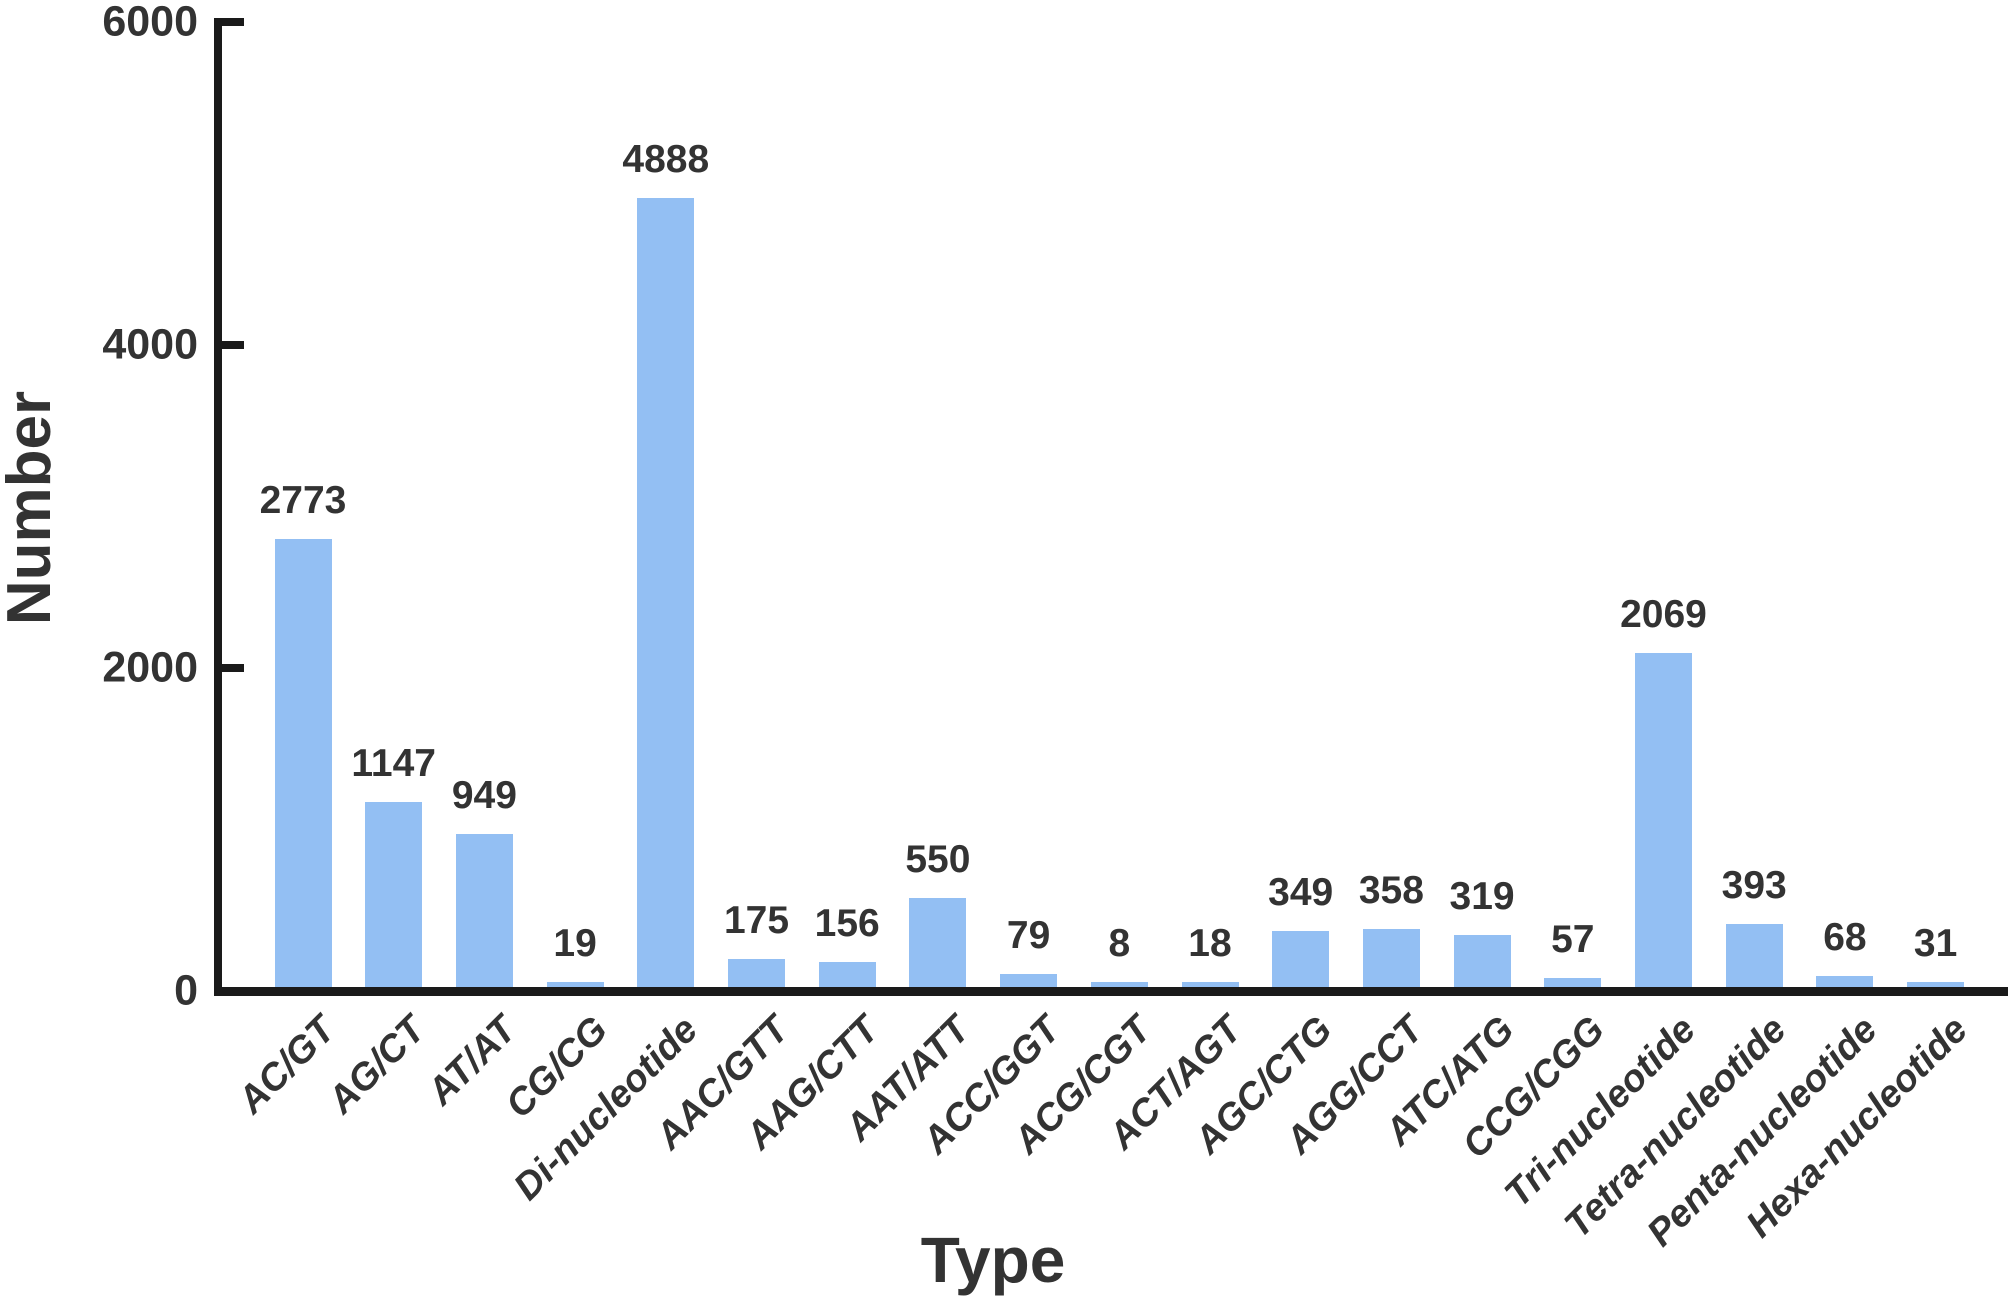 The image size is (2008, 1299). What do you see at coordinates (150, 667) in the screenshot?
I see `y-tick-label: 2000` at bounding box center [150, 667].